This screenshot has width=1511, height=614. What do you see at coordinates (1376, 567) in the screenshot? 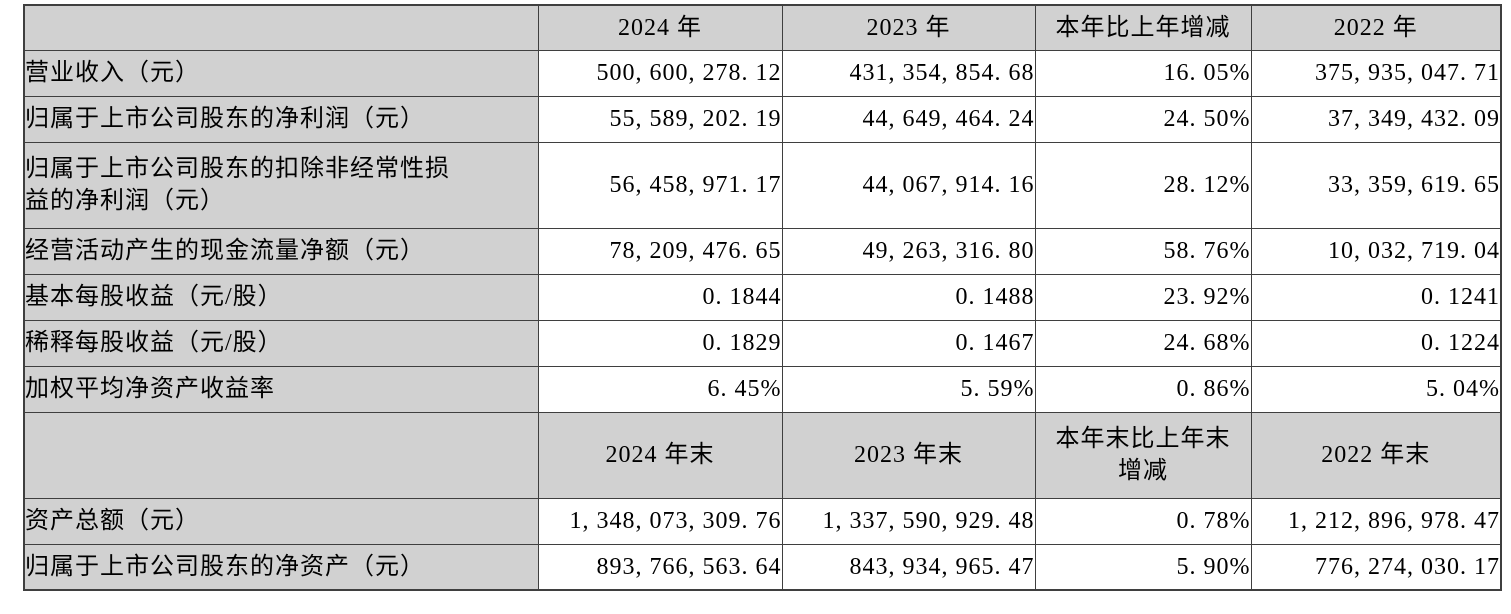
I see `value-2022: 776, 274, 030. 17` at bounding box center [1376, 567].